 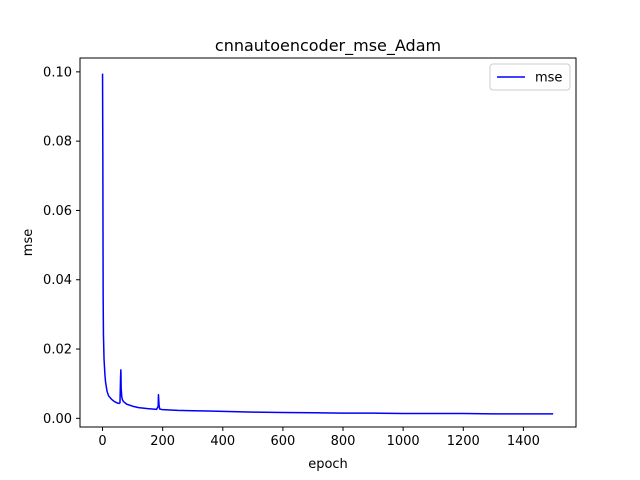 I want to click on x-tick-label: 0, so click(x=102, y=441).